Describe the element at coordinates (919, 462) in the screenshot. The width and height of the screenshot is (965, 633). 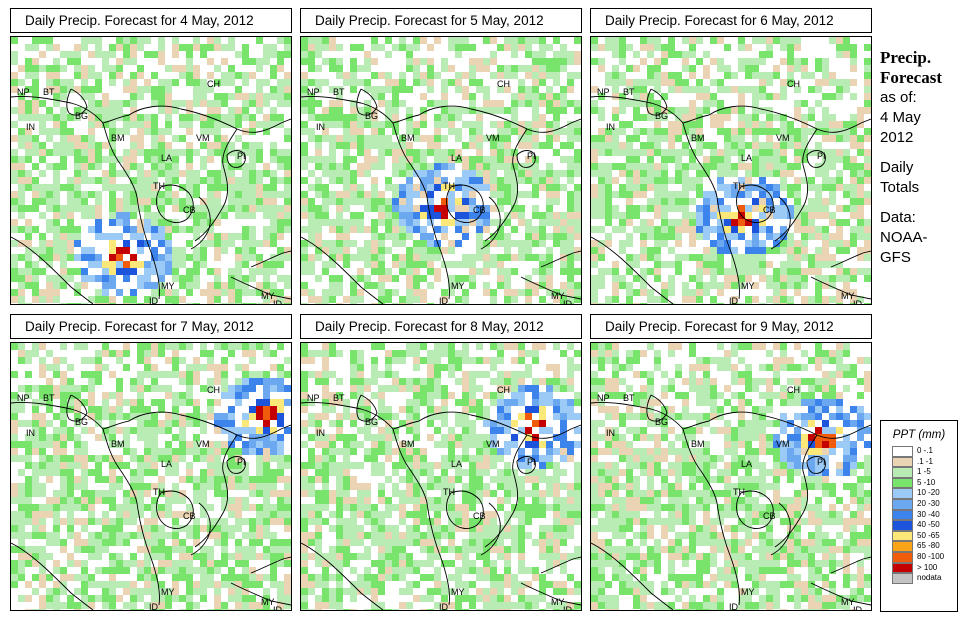
I see `legend-item: .1 -1` at that location.